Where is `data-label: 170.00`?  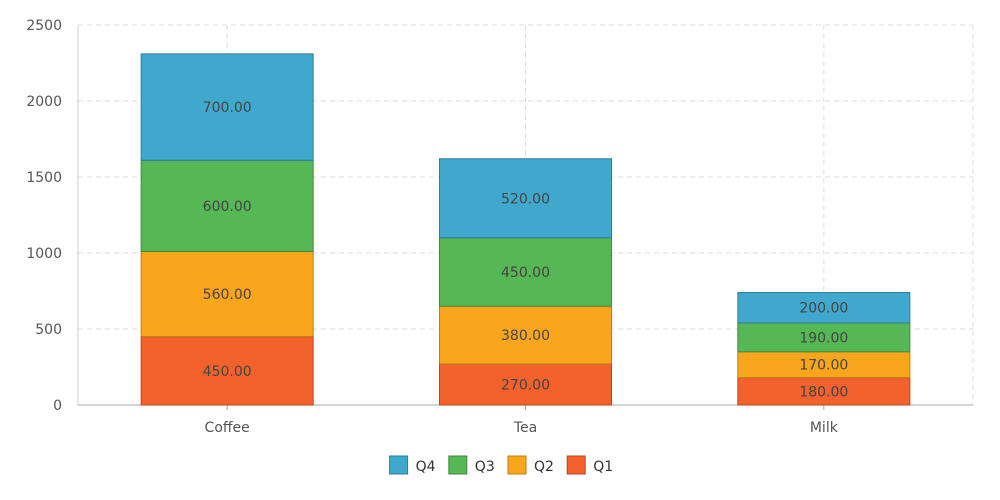 data-label: 170.00 is located at coordinates (823, 366).